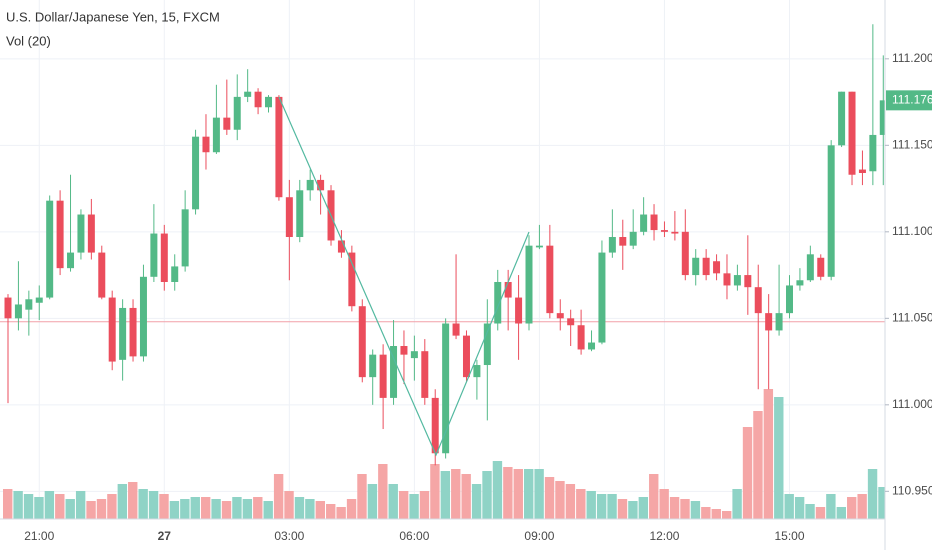 The image size is (932, 550). I want to click on y-tick-label: 111.200, so click(912, 58).